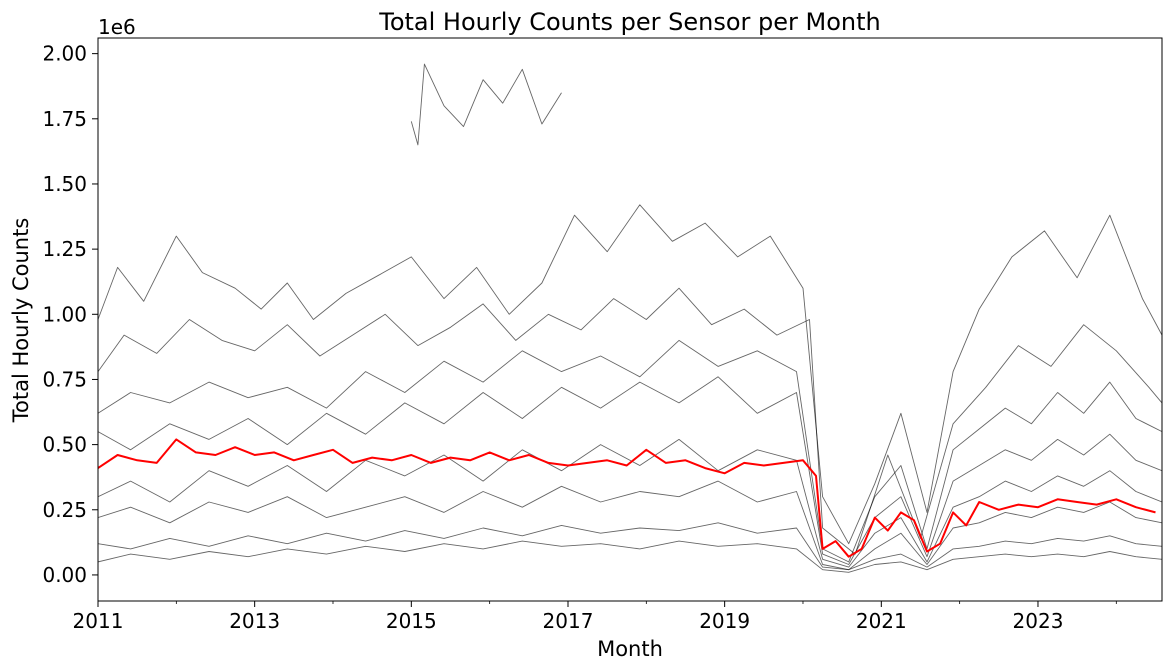  I want to click on y-tick-label: 2.00, so click(64, 54).